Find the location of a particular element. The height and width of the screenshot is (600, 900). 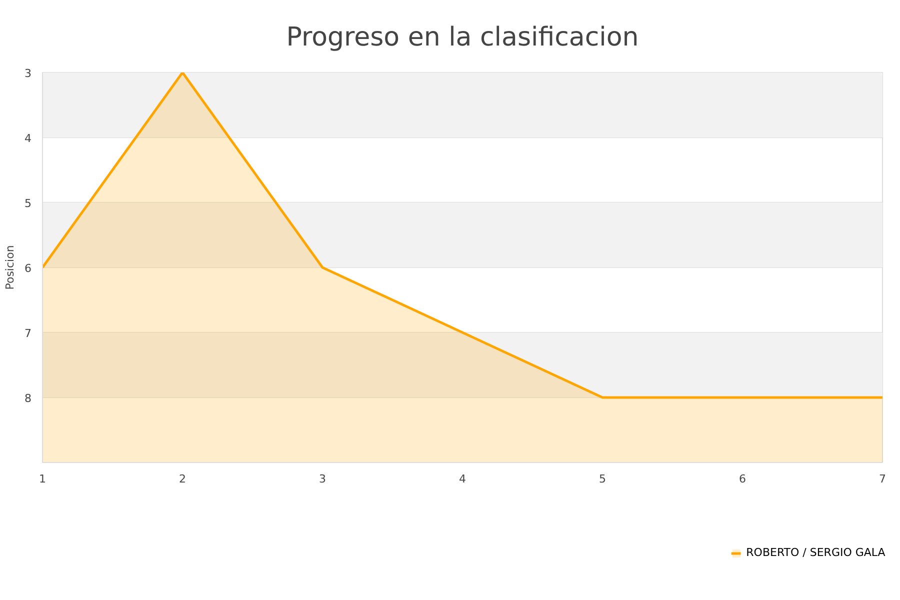

x-tick-label: 6 is located at coordinates (742, 479).